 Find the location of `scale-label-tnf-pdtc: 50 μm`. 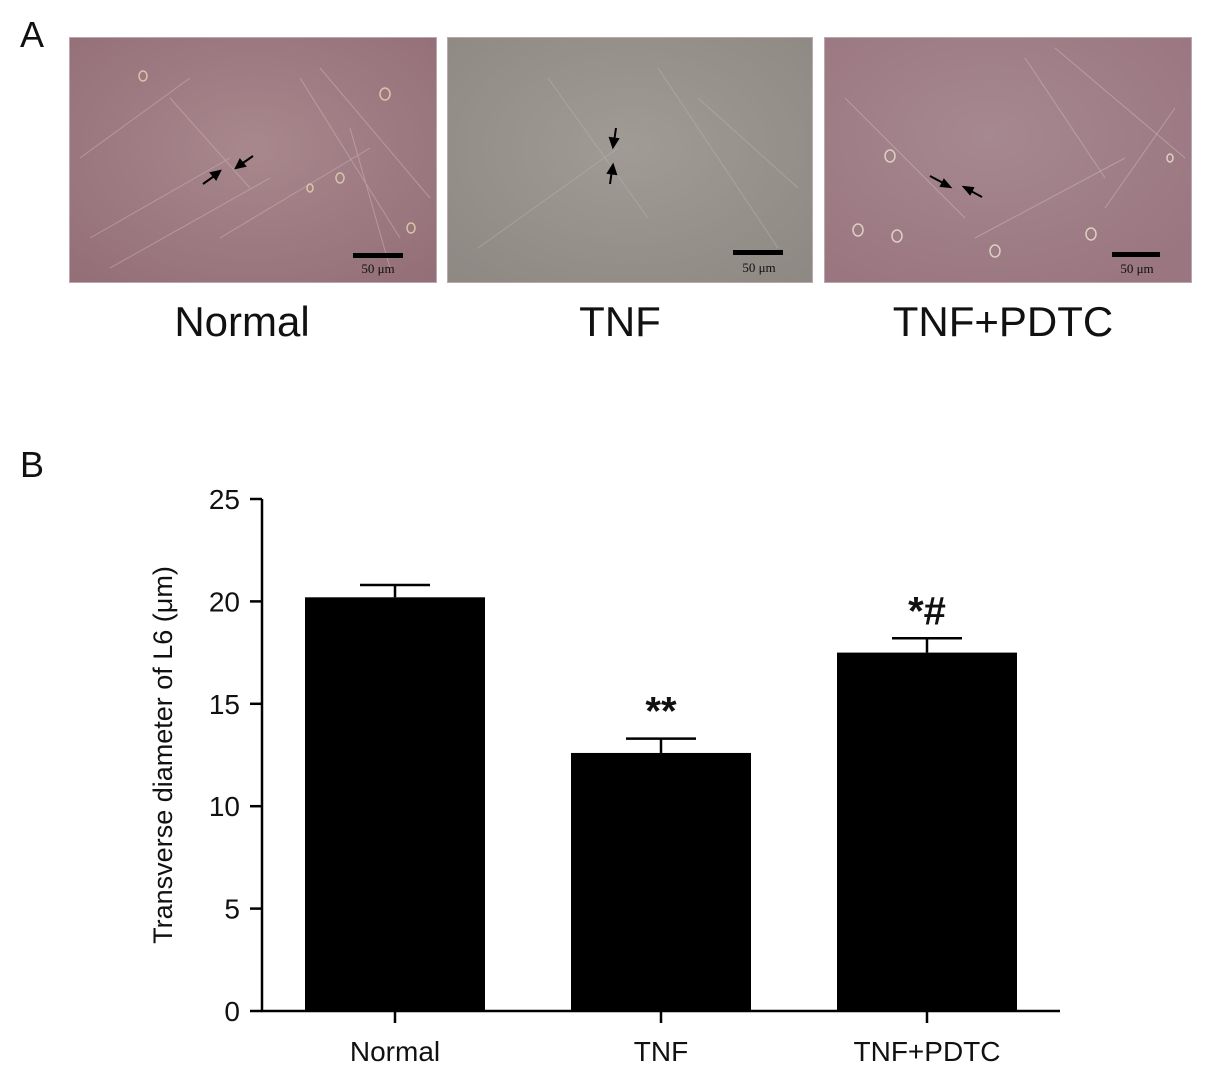

scale-label-tnf-pdtc: 50 μm is located at coordinates (1137, 268).